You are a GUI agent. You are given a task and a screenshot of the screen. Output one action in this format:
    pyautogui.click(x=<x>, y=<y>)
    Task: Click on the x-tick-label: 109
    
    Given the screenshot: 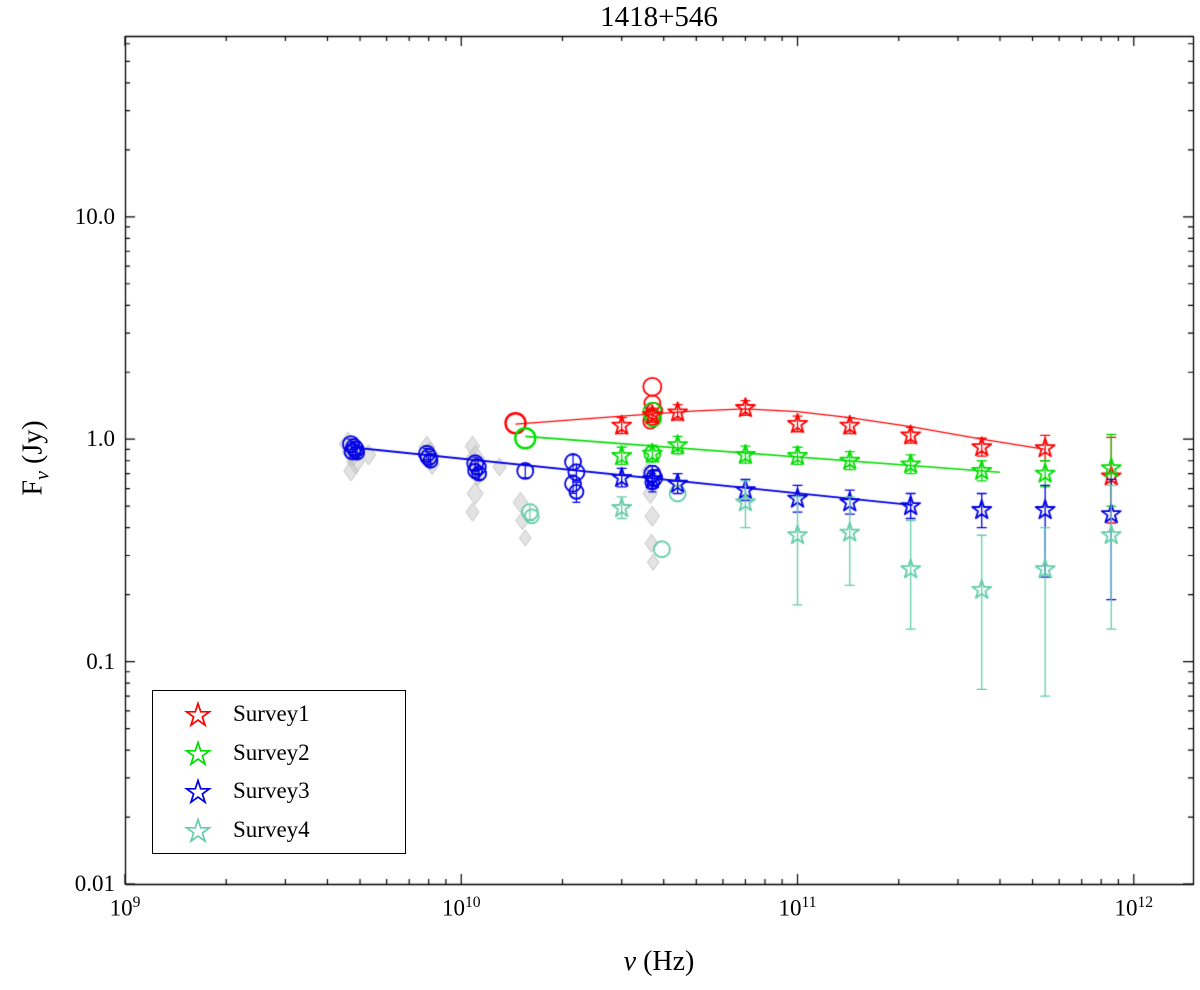 What is the action you would take?
    pyautogui.click(x=125, y=907)
    